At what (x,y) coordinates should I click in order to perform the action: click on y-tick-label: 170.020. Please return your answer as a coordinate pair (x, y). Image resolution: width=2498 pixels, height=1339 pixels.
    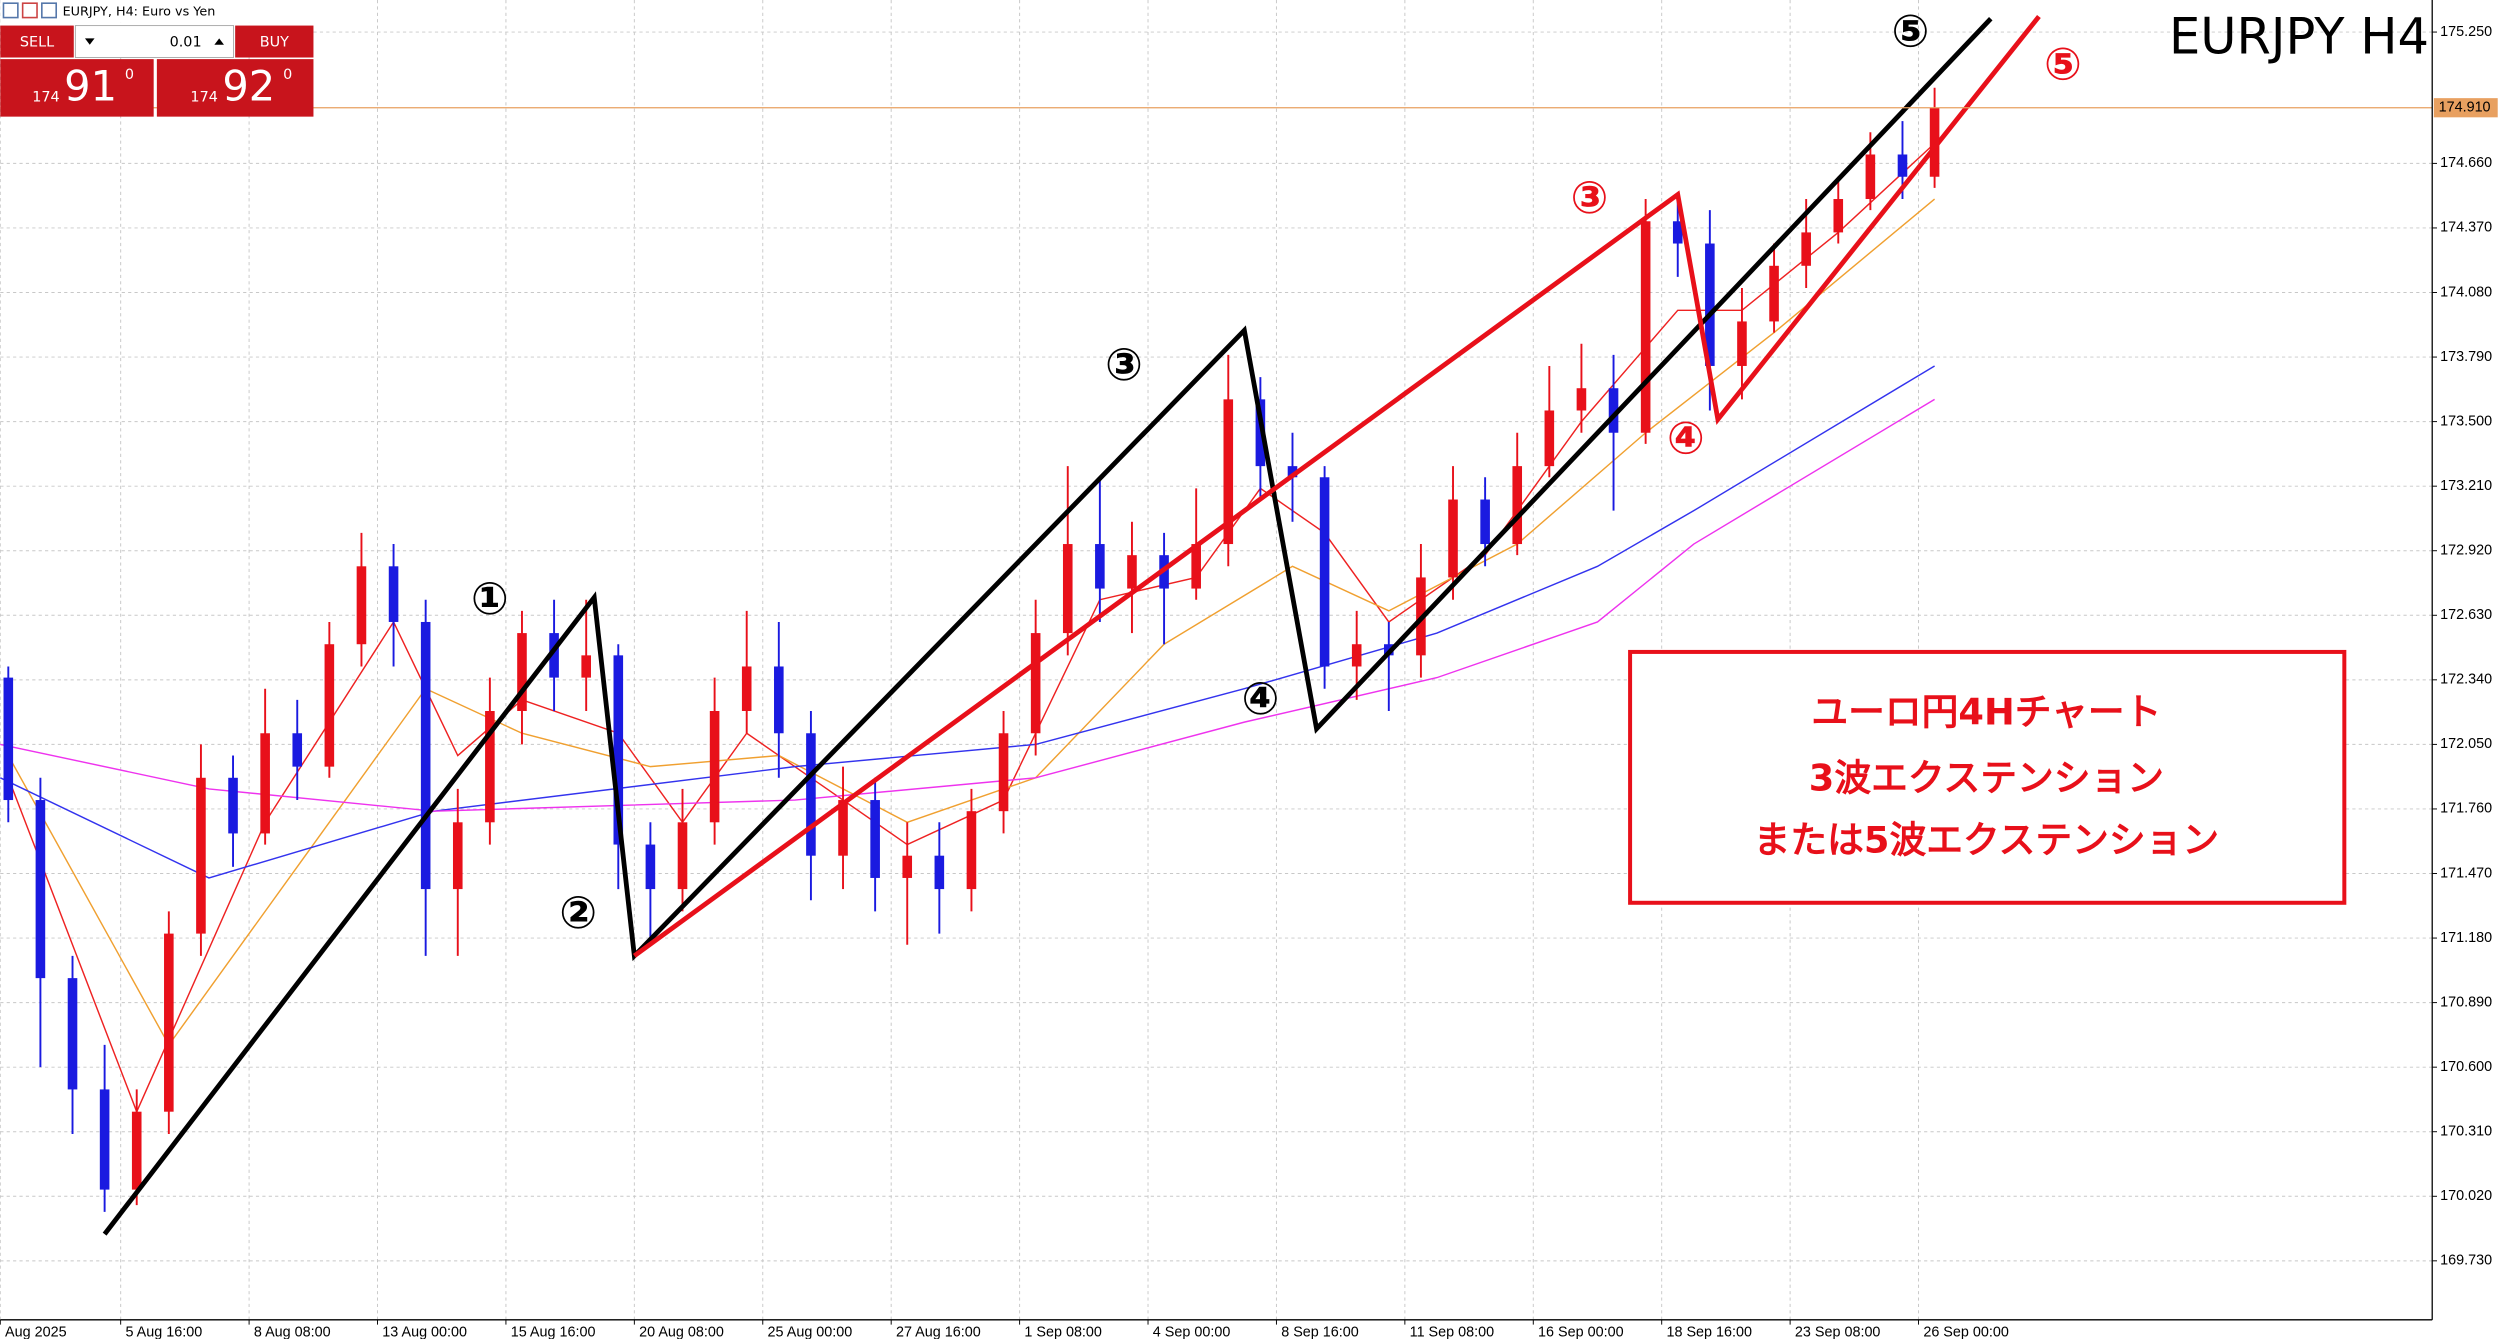
    Looking at the image, I should click on (2466, 1196).